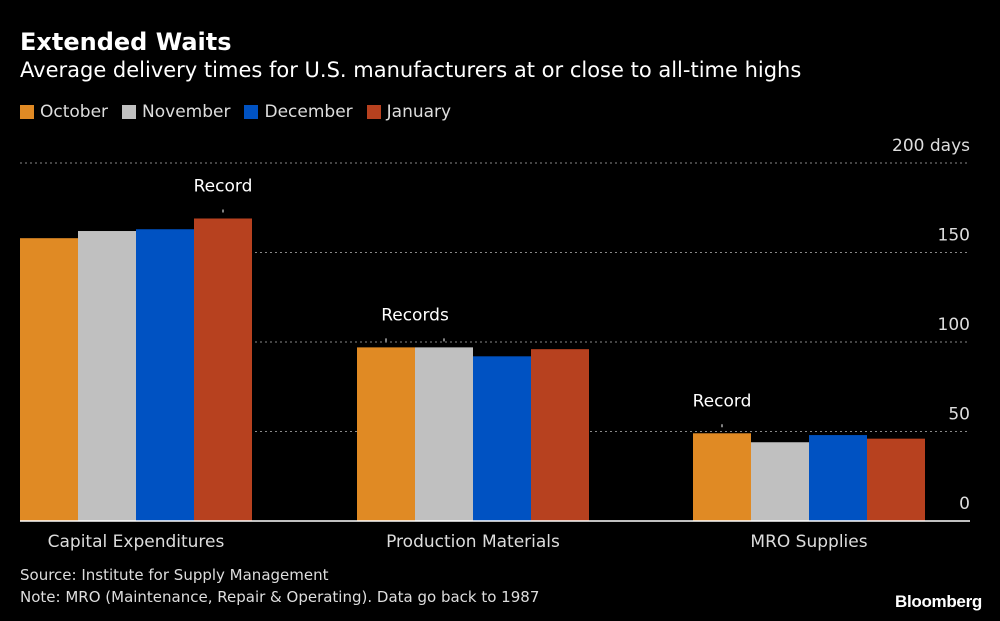 The width and height of the screenshot is (1000, 621). What do you see at coordinates (473, 542) in the screenshot?
I see `x-tick-label: Production Materials` at bounding box center [473, 542].